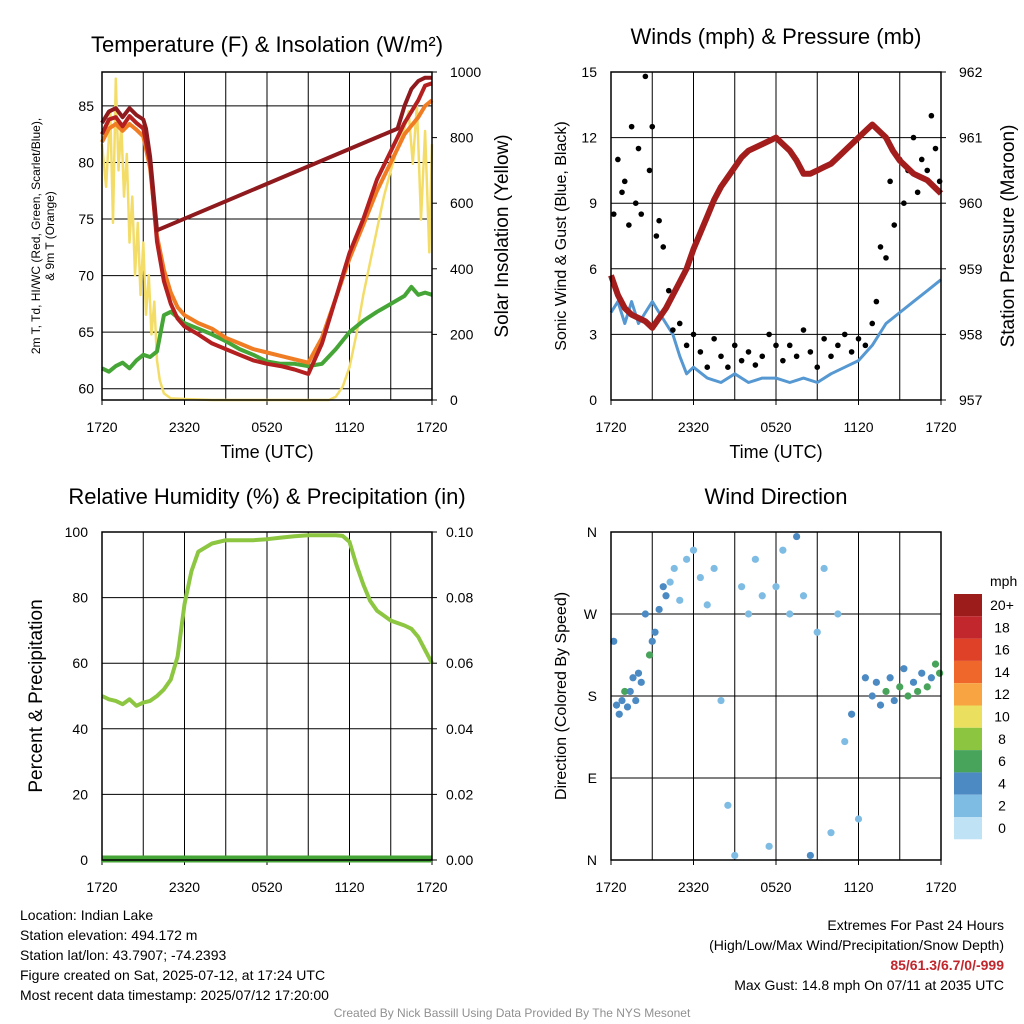 The height and width of the screenshot is (1024, 1024). What do you see at coordinates (454, 400) in the screenshot?
I see `y2-tick-label: 0` at bounding box center [454, 400].